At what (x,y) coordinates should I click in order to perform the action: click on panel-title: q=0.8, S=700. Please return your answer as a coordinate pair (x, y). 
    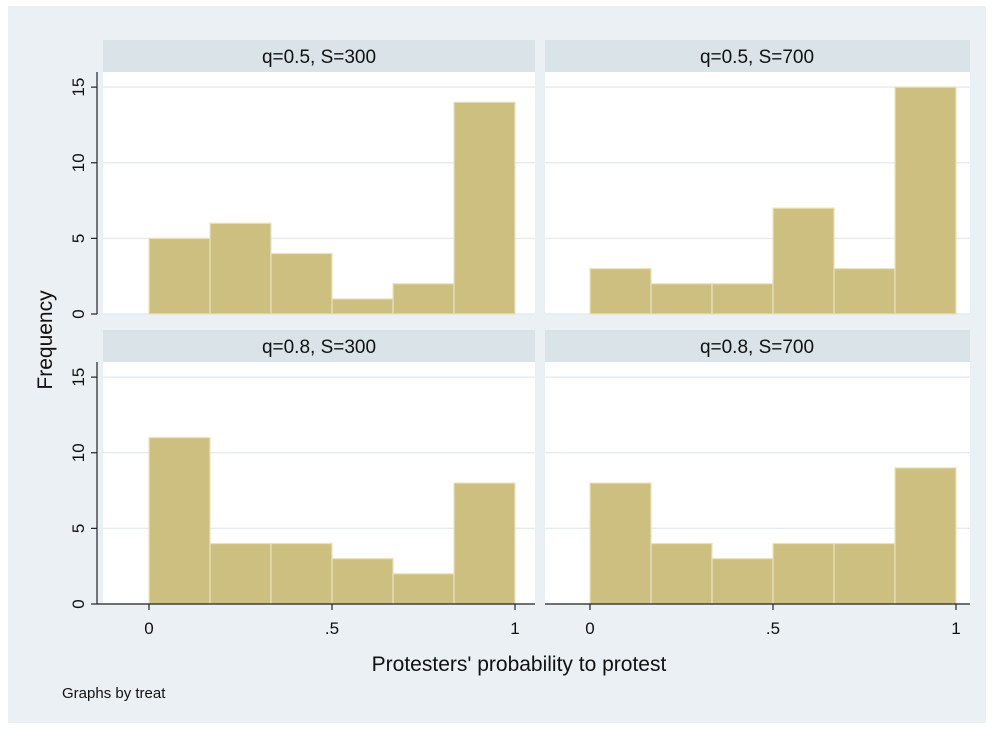
    Looking at the image, I should click on (757, 347).